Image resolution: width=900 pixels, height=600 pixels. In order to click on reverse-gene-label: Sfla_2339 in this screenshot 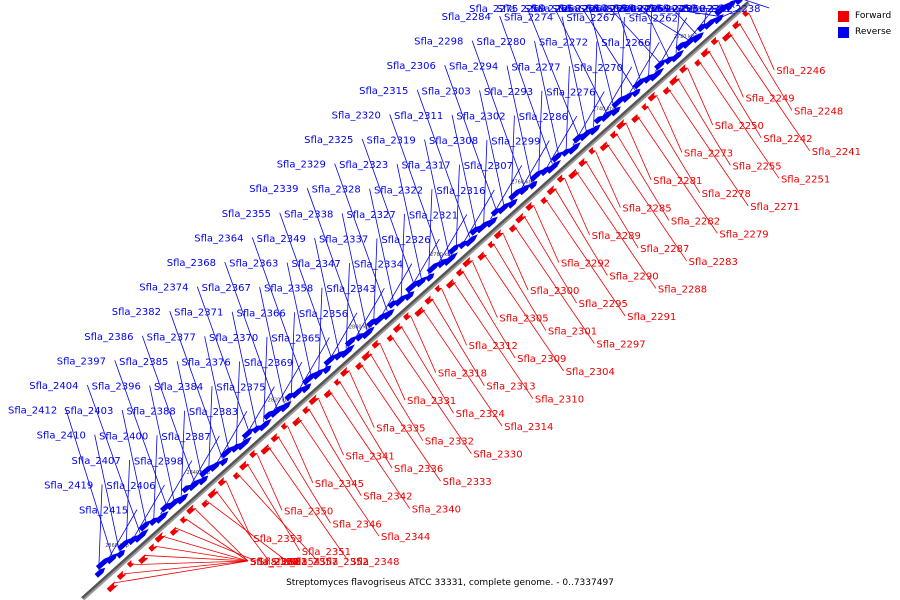, I will do `click(273, 189)`.